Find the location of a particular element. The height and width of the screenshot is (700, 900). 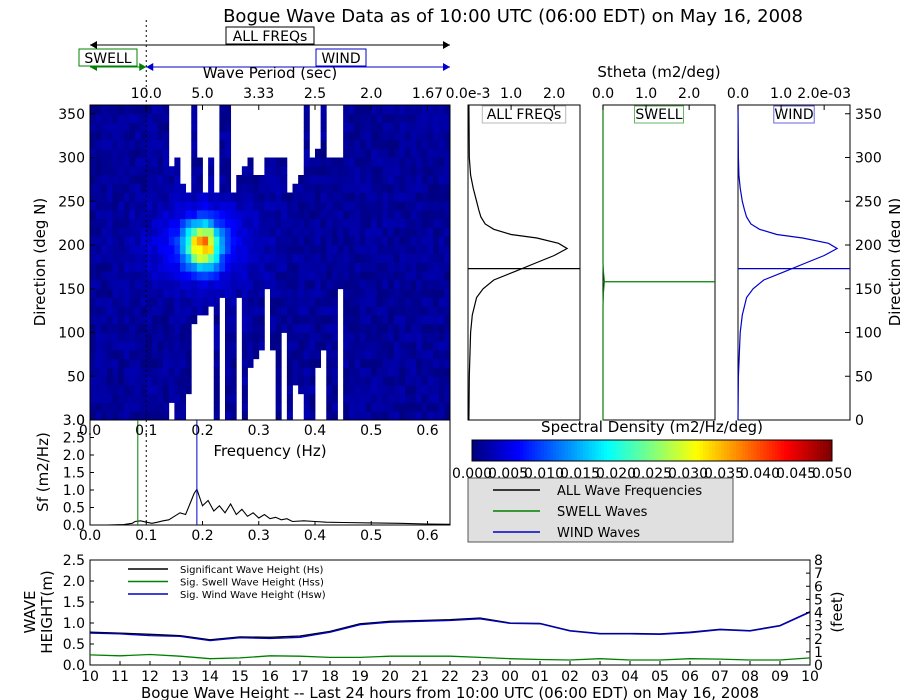

wave-height-xtick-label: 22 is located at coordinates (450, 677).